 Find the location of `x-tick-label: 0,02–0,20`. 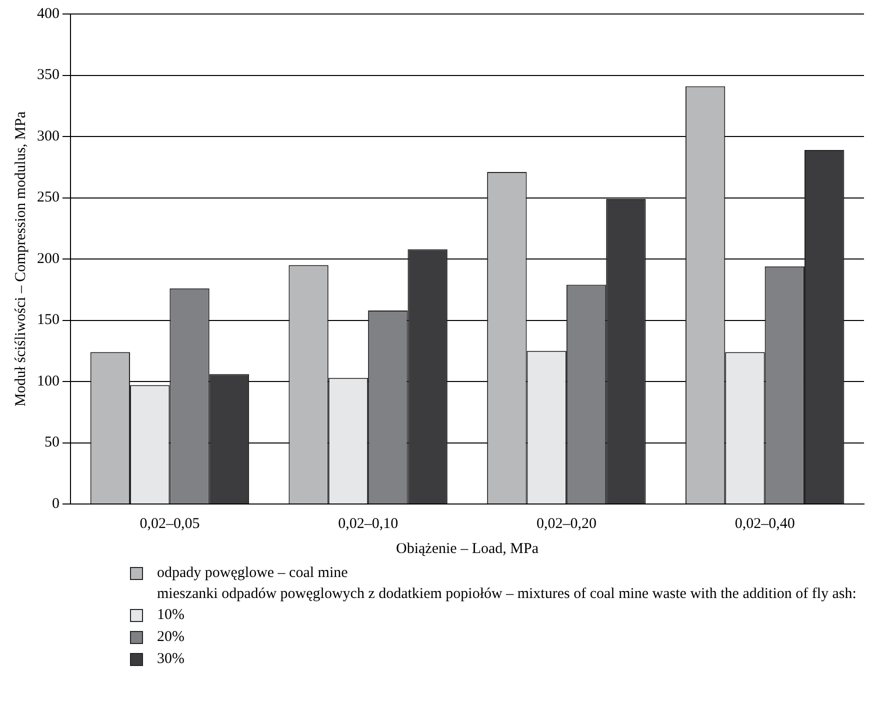

x-tick-label: 0,02–0,20 is located at coordinates (566, 524).